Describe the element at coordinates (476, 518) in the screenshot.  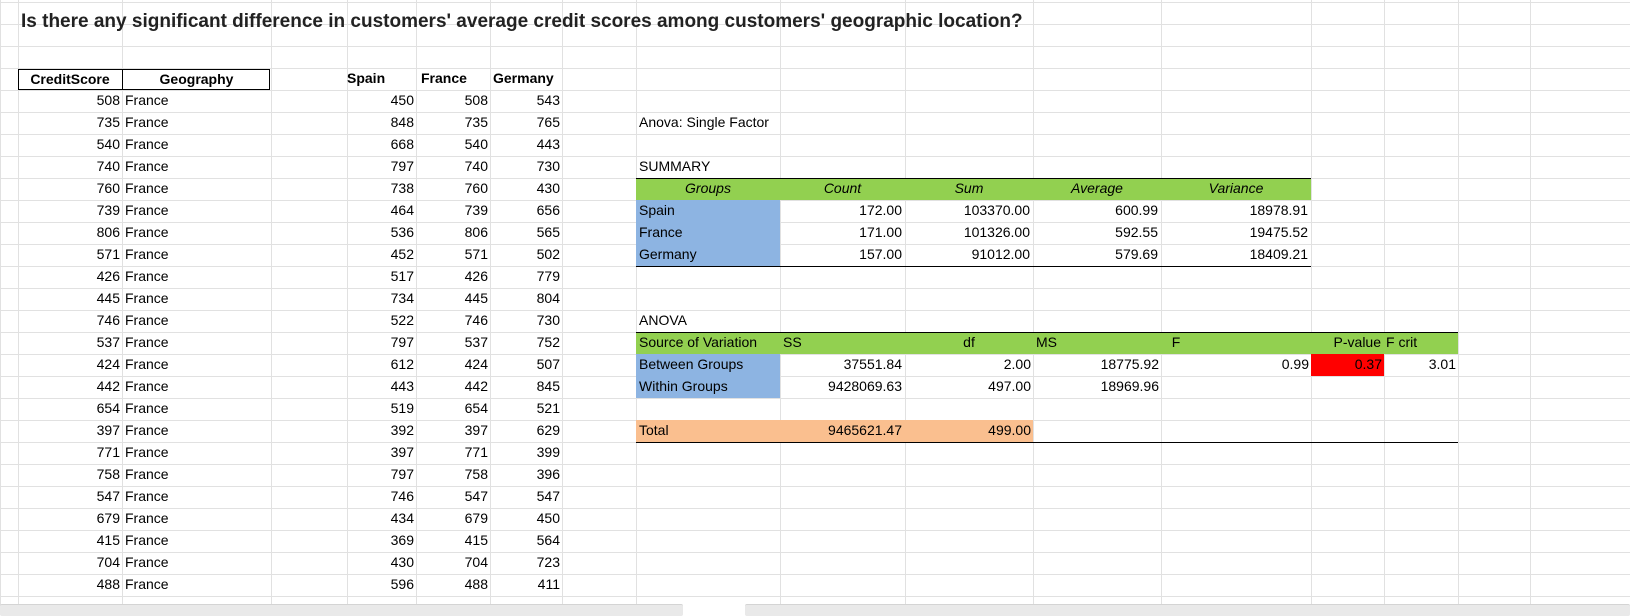
I see `france-cell: 679` at that location.